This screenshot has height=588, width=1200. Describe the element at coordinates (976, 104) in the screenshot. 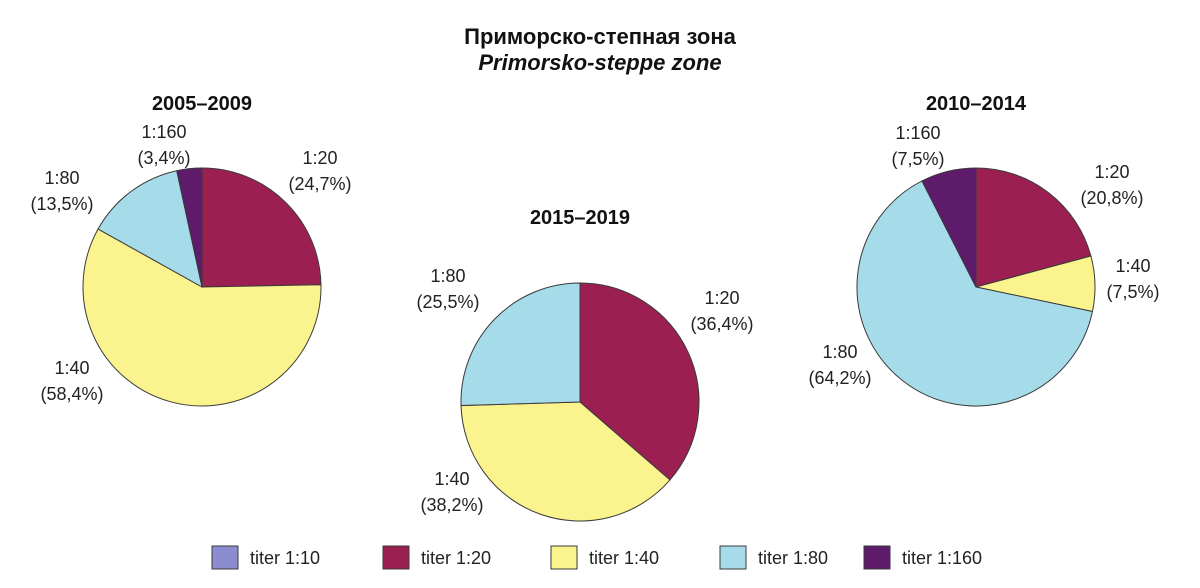

I see `pie-title: 2010–2014` at that location.